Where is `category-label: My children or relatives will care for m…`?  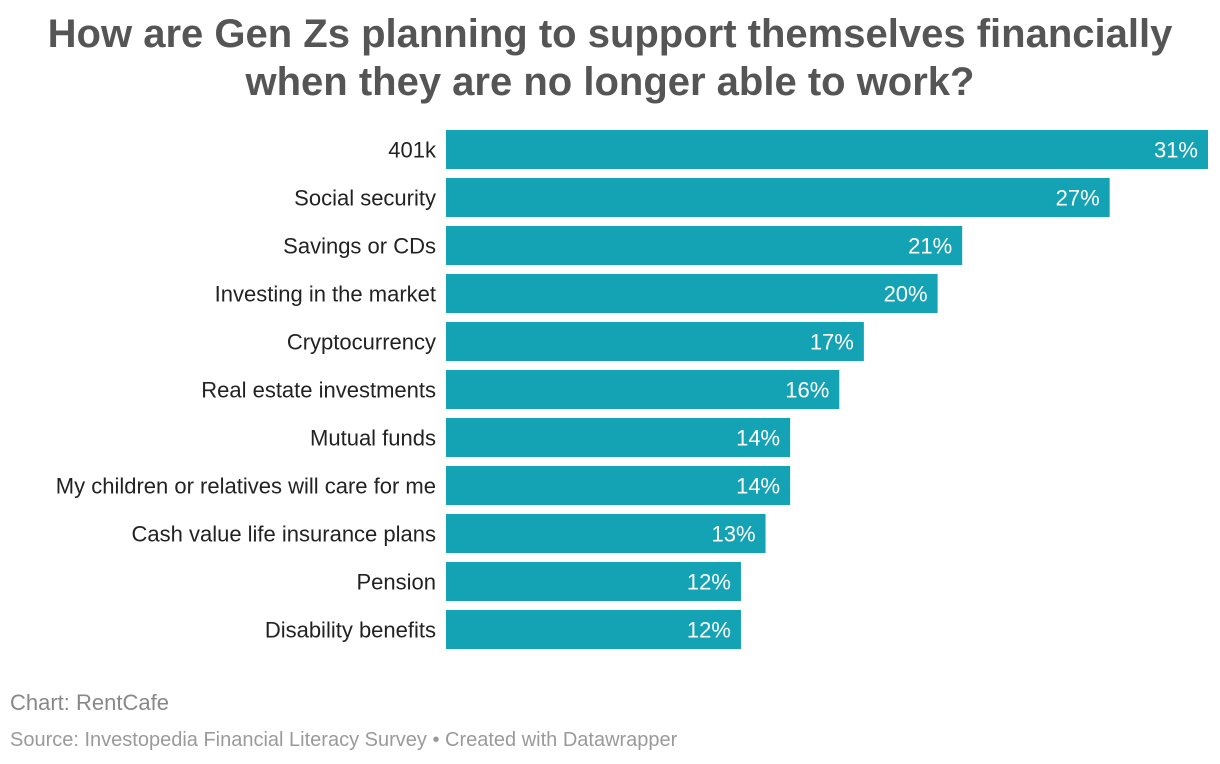 category-label: My children or relatives will care for m… is located at coordinates (246, 486).